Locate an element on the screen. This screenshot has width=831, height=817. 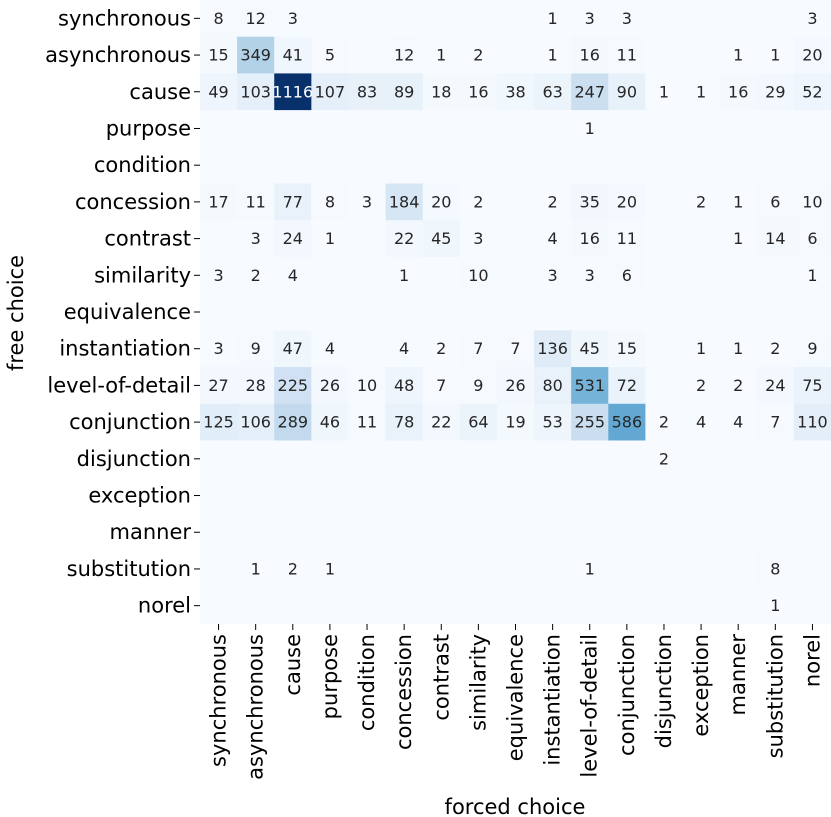
cell-value-label: 24 is located at coordinates (293, 238).